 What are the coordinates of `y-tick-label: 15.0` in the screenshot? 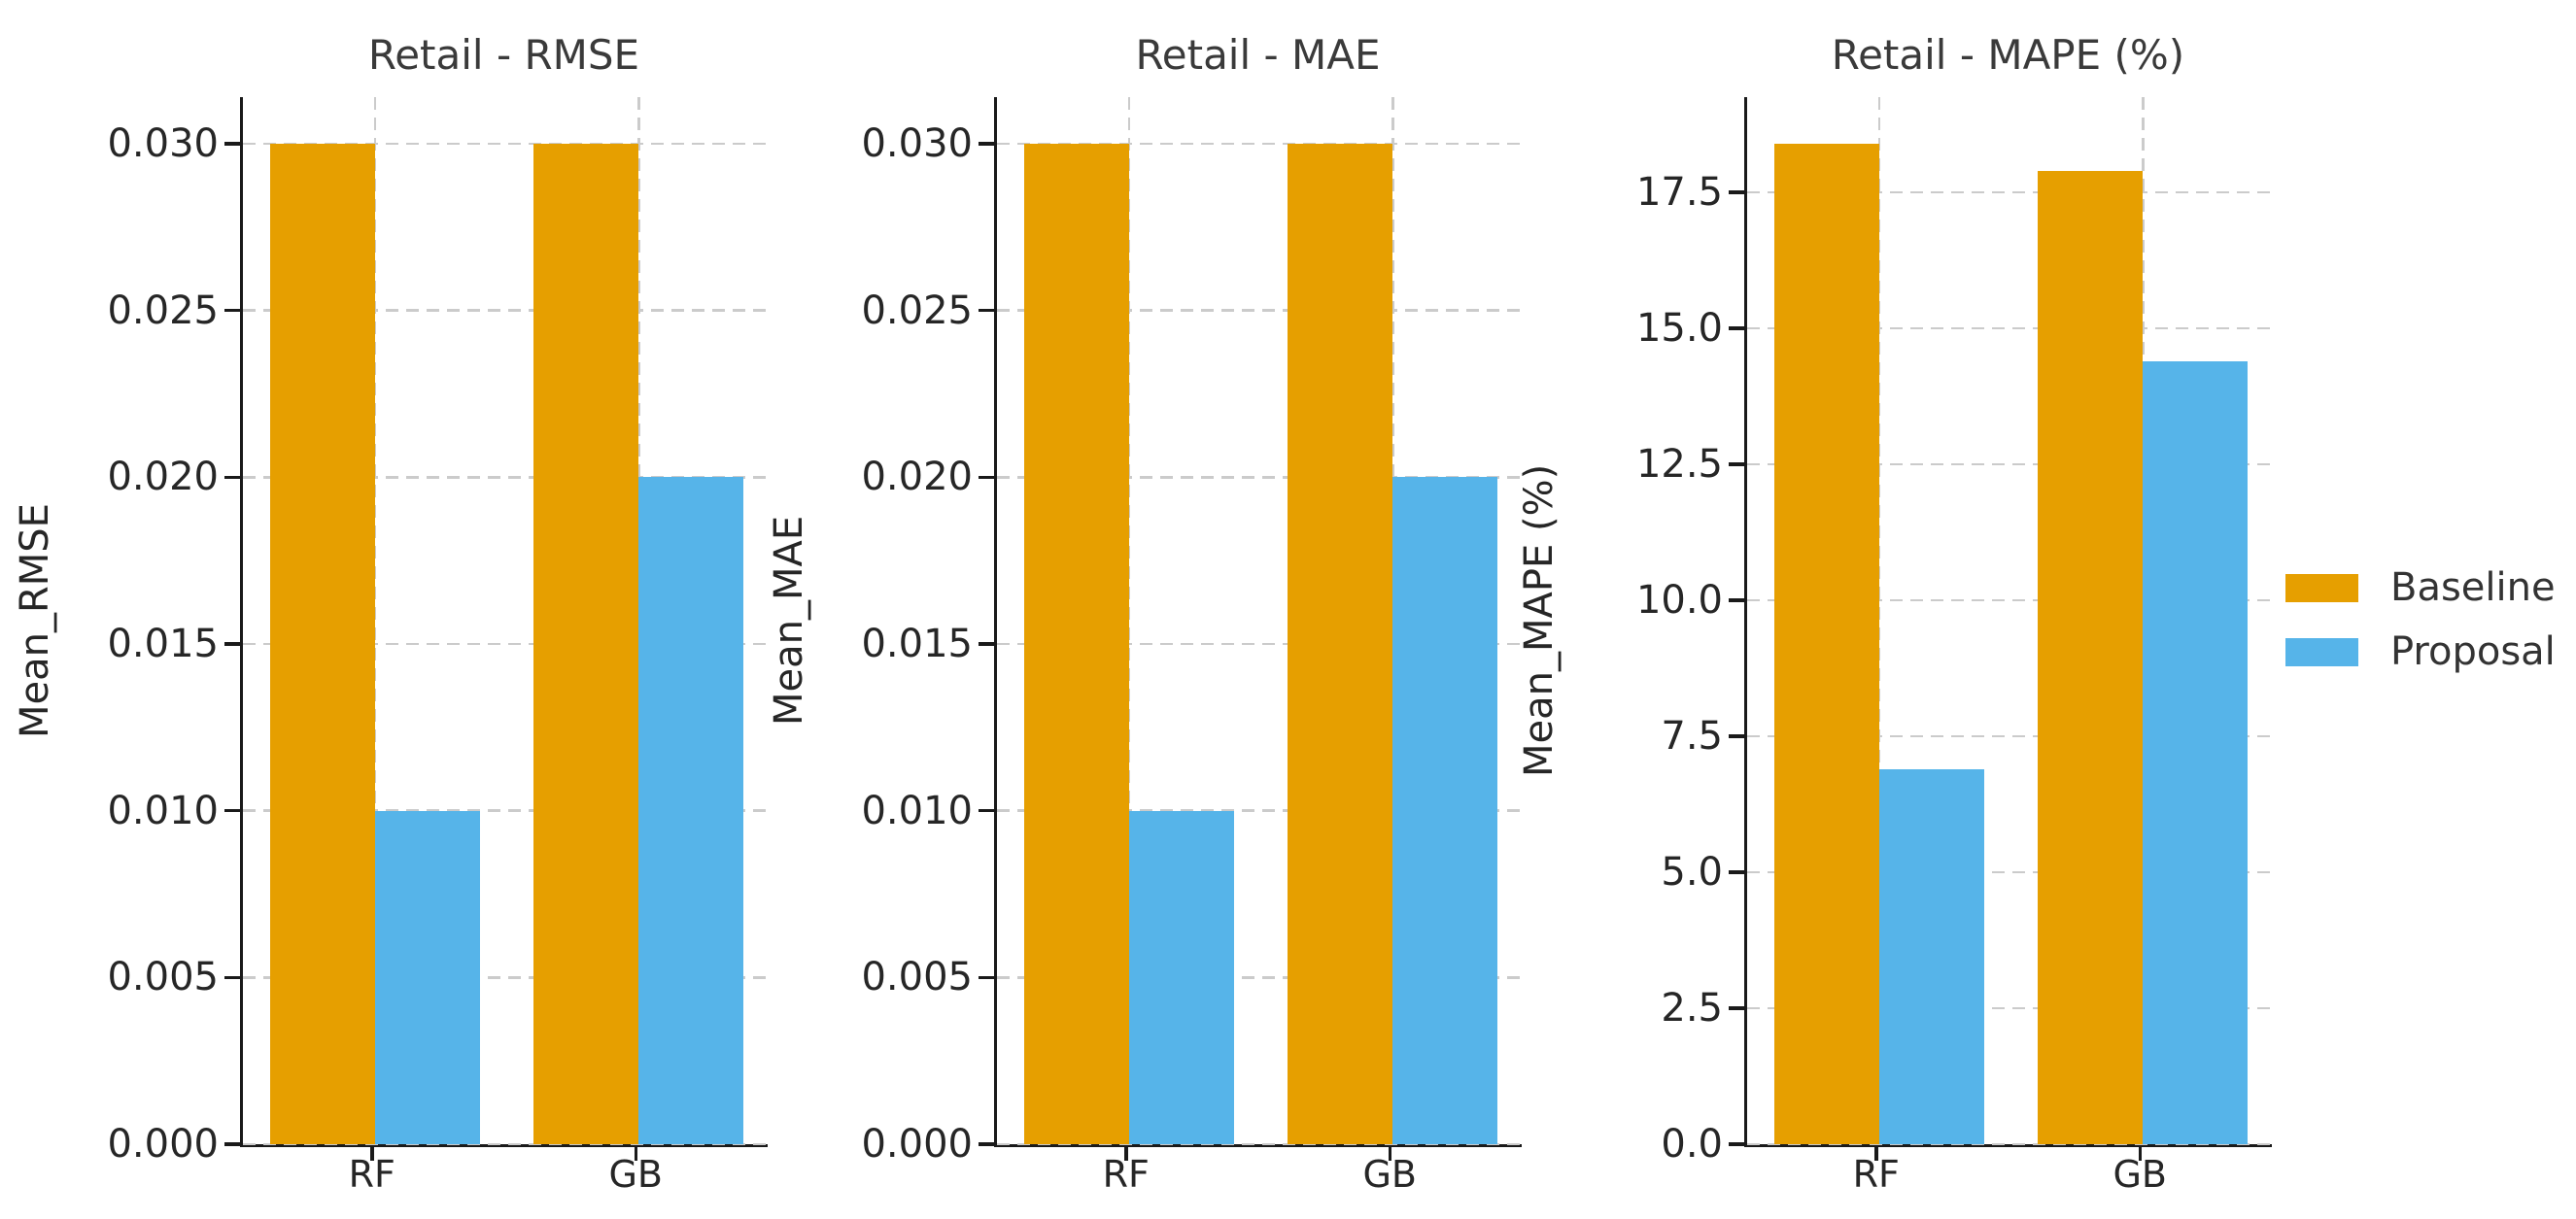 It's located at (1679, 328).